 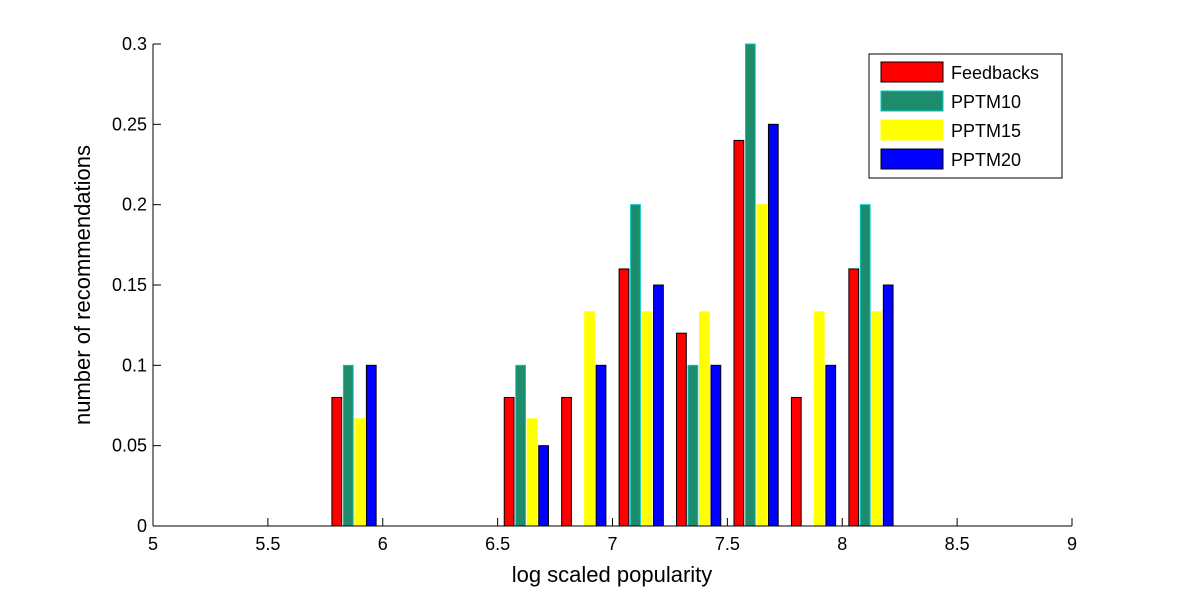 What do you see at coordinates (153, 544) in the screenshot?
I see `x-tick-label: 5` at bounding box center [153, 544].